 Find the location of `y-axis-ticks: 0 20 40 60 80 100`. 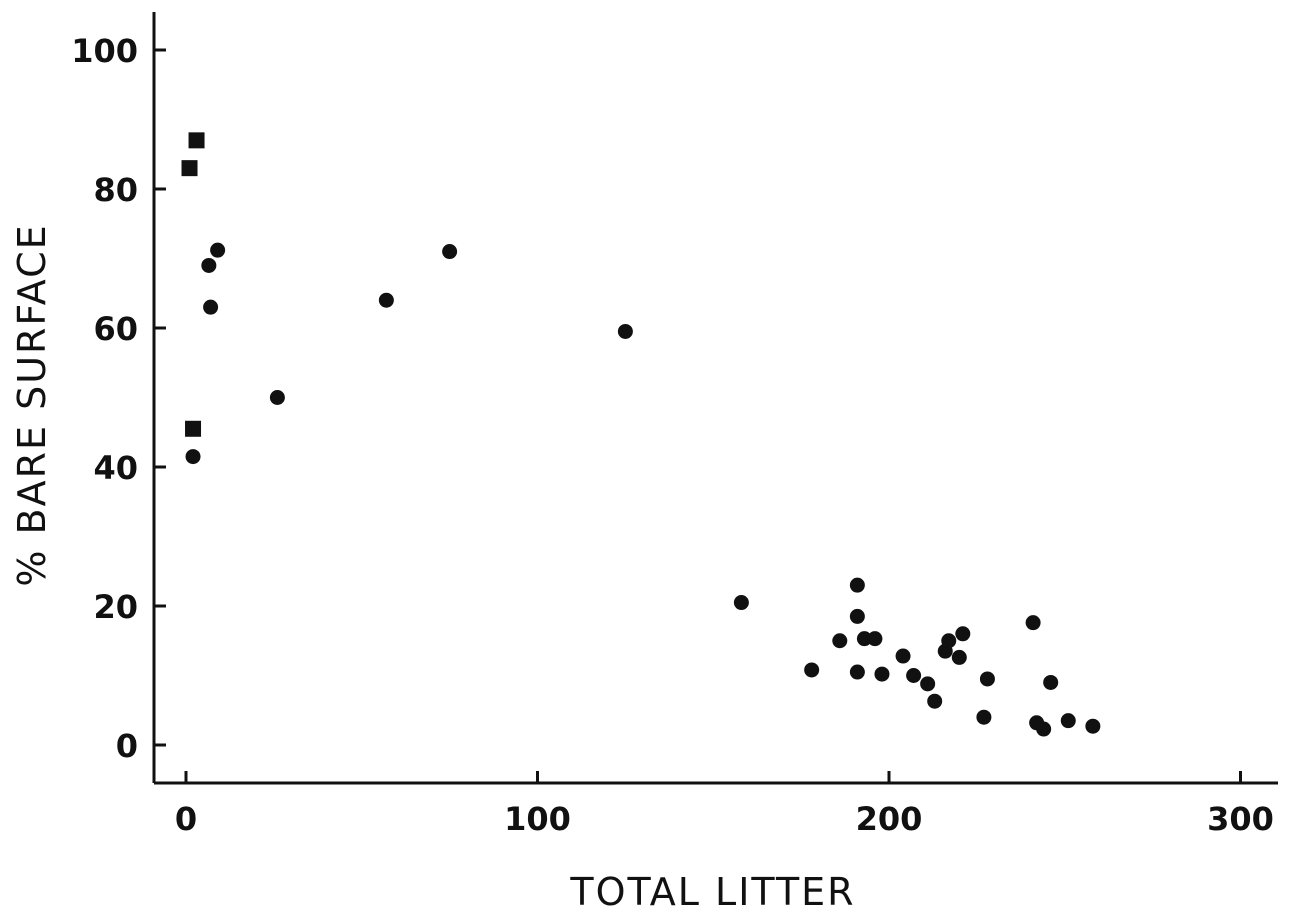

y-axis-ticks: 0 20 40 60 80 100 is located at coordinates (118, 398).